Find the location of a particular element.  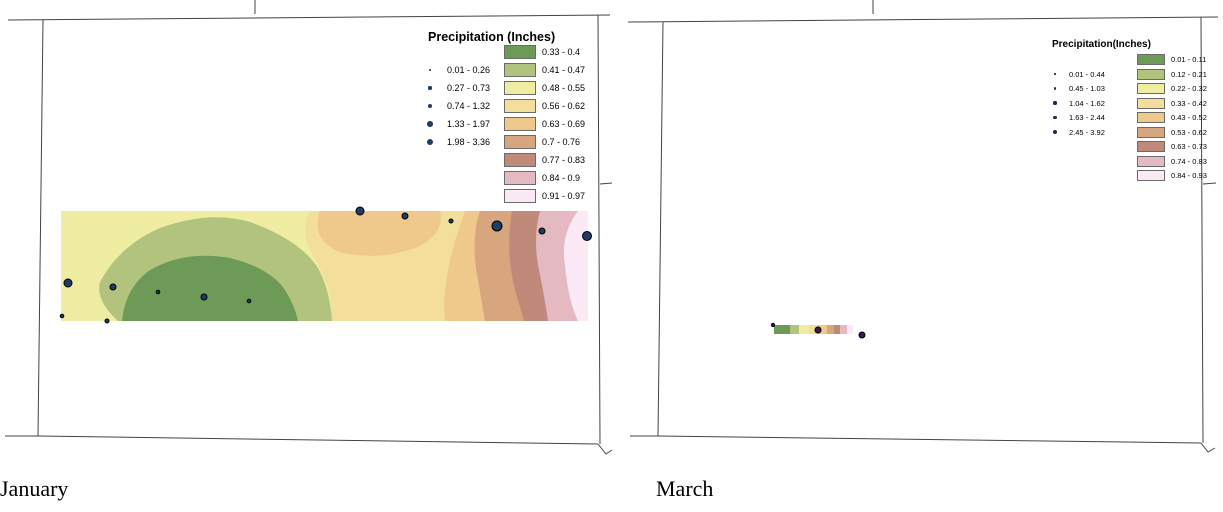

legend-class-label: 0.33 - 0.42 is located at coordinates (1189, 103).